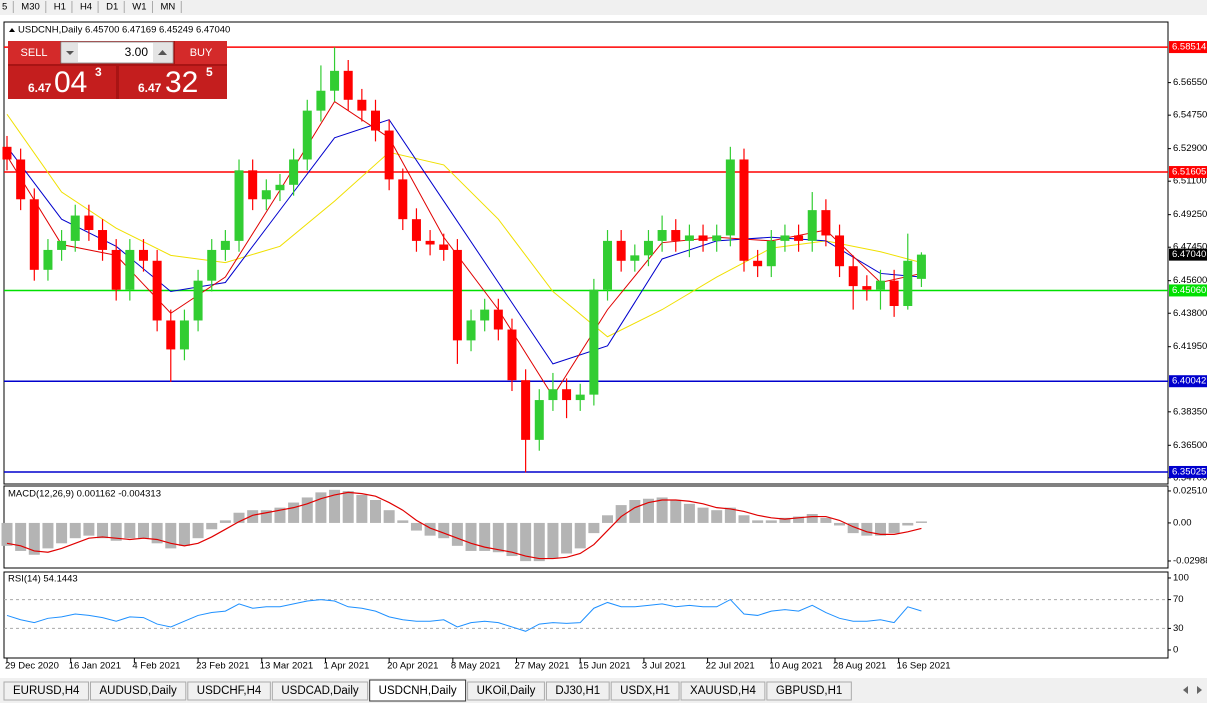 The height and width of the screenshot is (703, 1207). I want to click on symbol-tab: USDCAD,Daily, so click(320, 691).